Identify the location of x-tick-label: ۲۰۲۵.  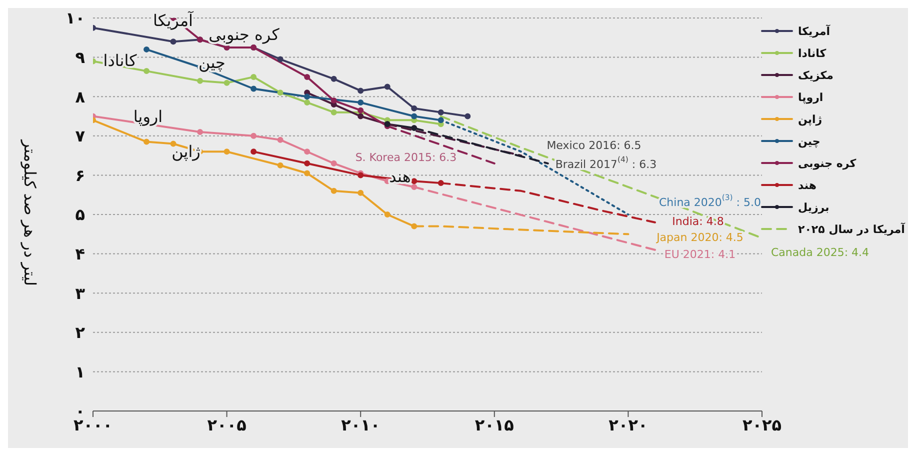
(762, 424).